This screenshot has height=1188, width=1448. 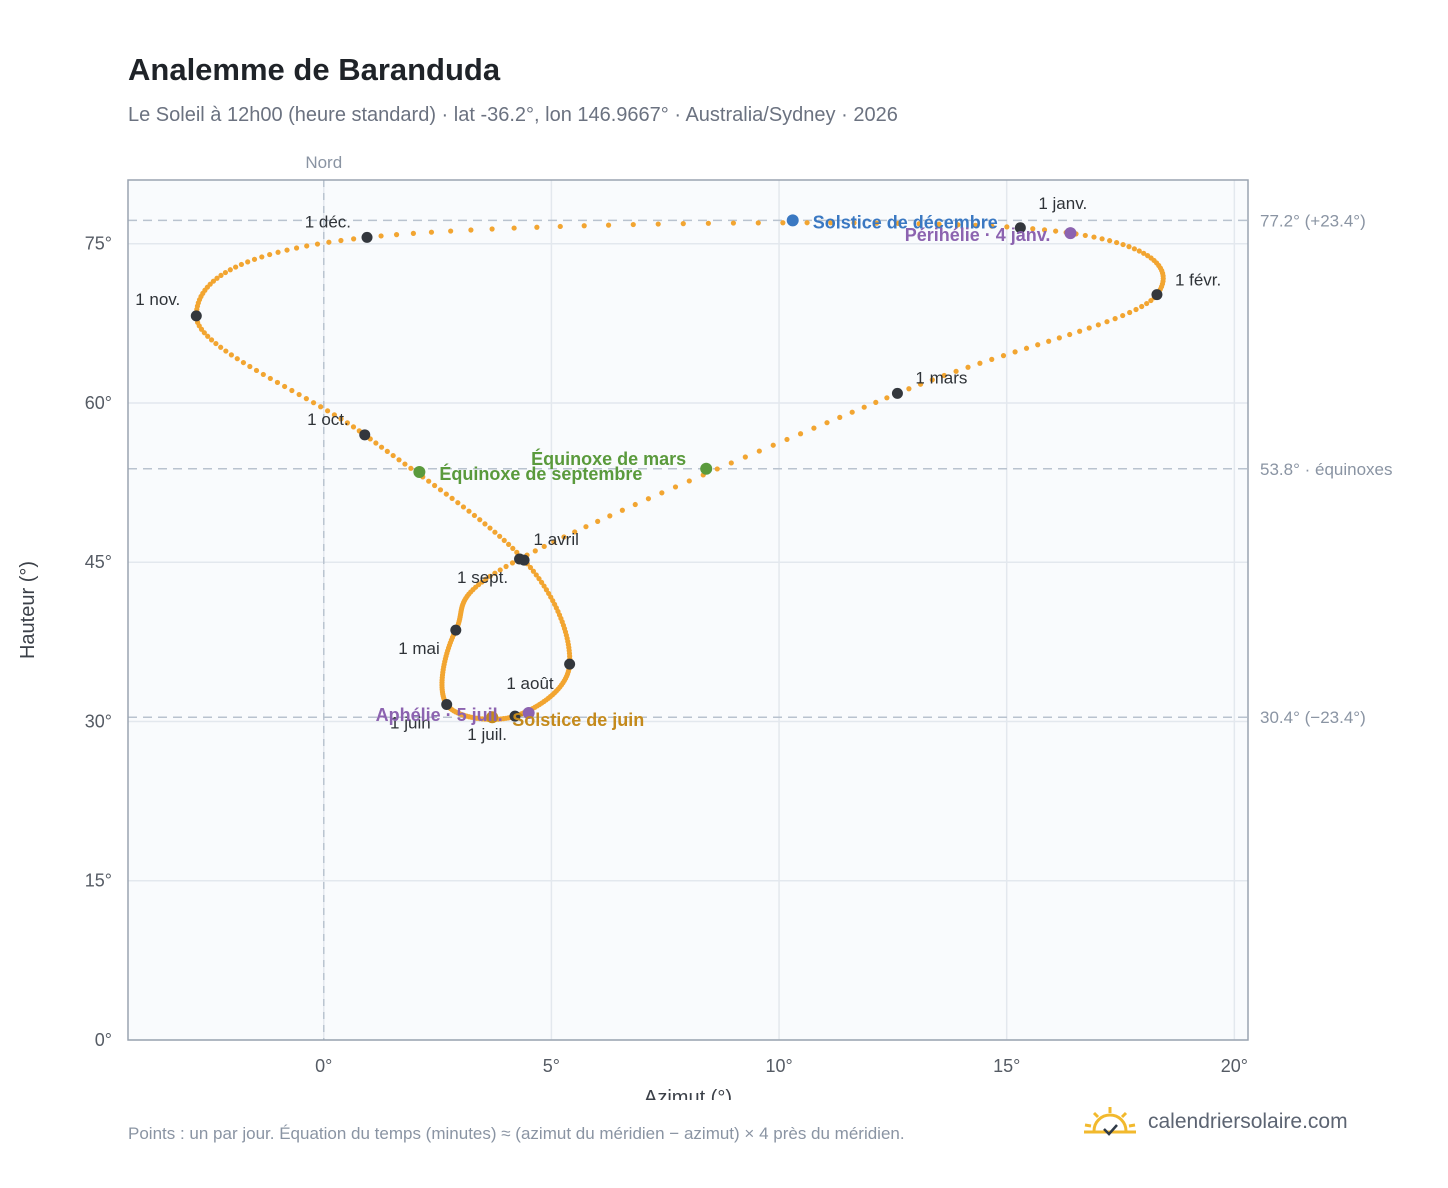 I want to click on y-tick-label: 0°, so click(x=103, y=1040).